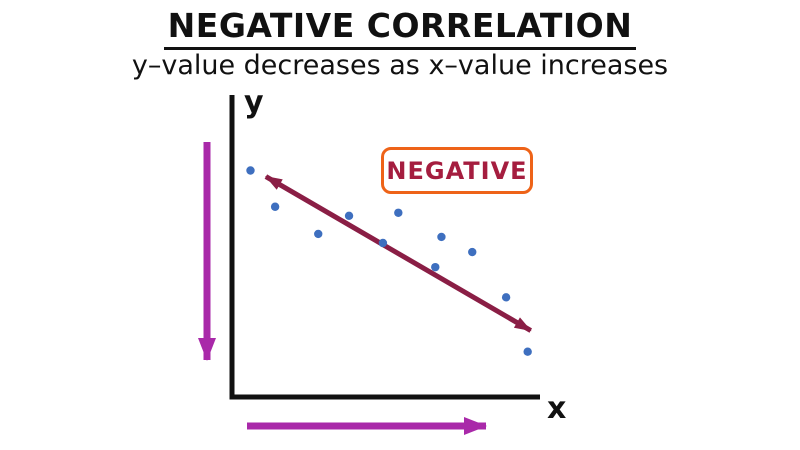 Image resolution: width=800 pixels, height=450 pixels. I want to click on trend-arrow, so click(398, 253).